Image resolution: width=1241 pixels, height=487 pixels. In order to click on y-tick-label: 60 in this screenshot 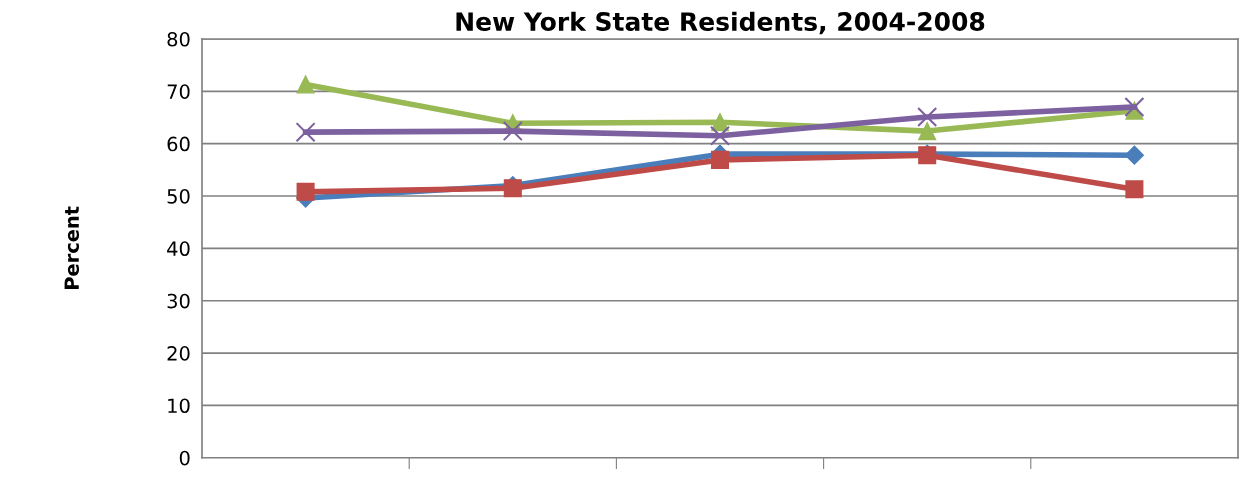, I will do `click(178, 144)`.